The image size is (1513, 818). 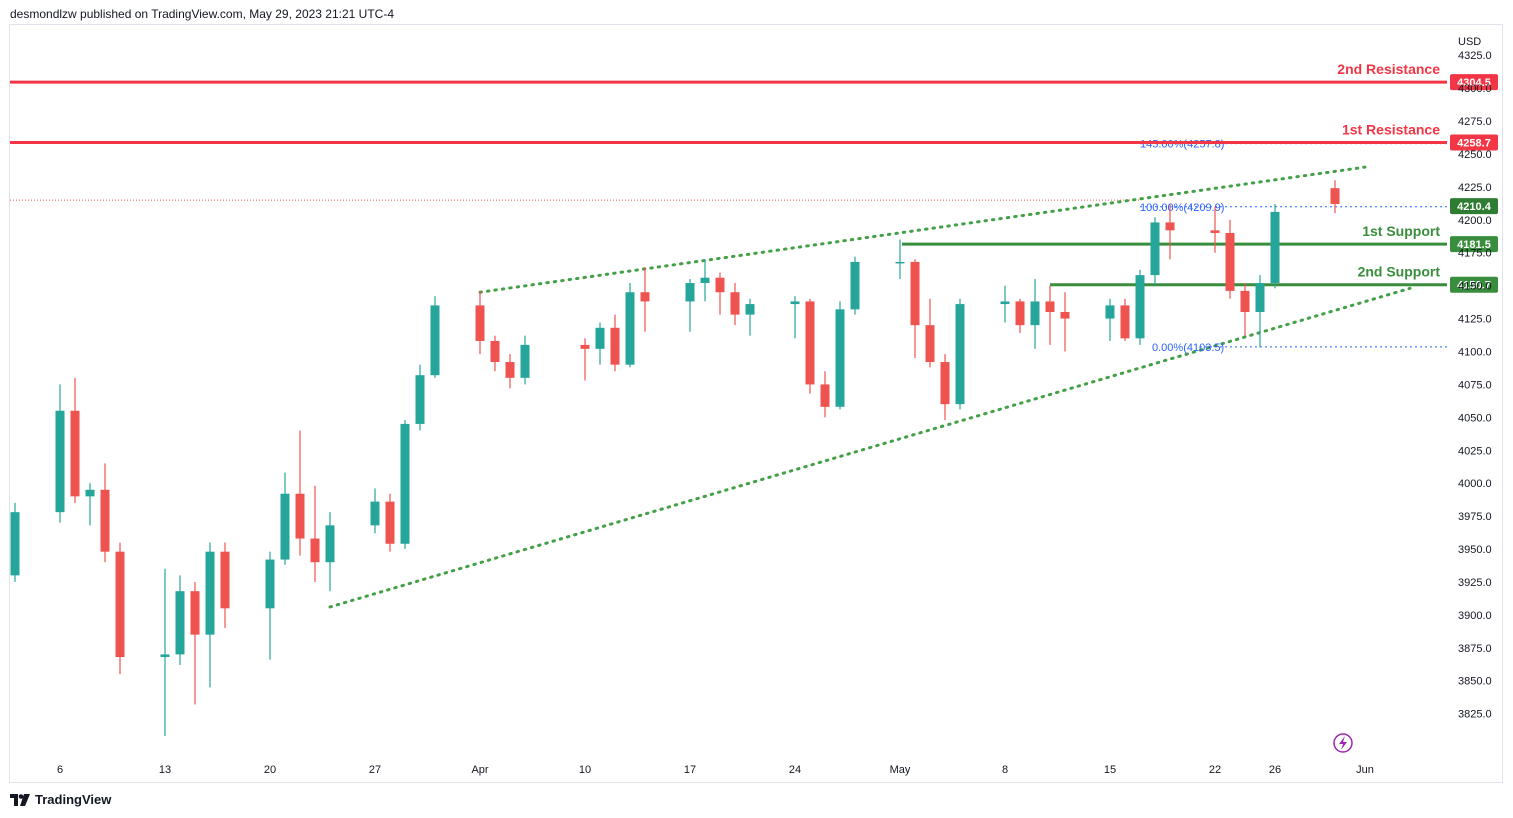 What do you see at coordinates (1365, 770) in the screenshot?
I see `x-tick-label: Jun` at bounding box center [1365, 770].